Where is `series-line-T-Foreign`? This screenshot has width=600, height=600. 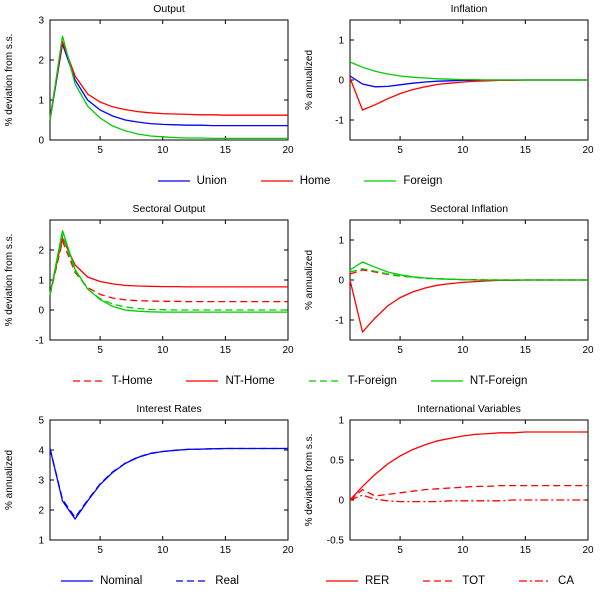
series-line-T-Foreign is located at coordinates (168, 271).